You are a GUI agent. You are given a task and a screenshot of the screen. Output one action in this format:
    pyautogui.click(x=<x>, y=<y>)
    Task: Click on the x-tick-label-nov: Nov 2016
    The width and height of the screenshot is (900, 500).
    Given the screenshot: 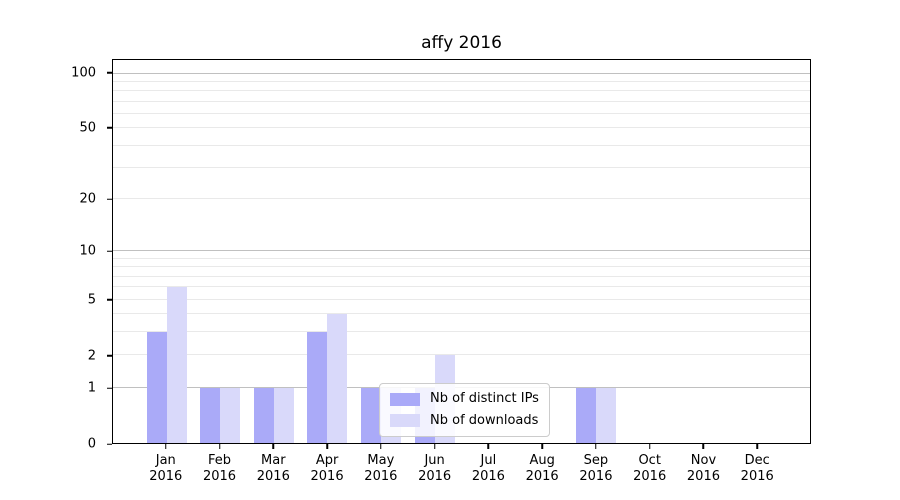 What is the action you would take?
    pyautogui.click(x=703, y=468)
    